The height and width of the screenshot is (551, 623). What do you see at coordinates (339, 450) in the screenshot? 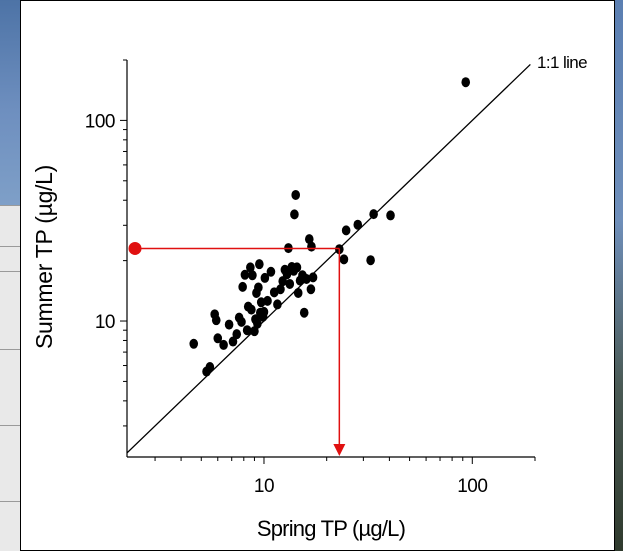
I see `highlight-arrowhead` at bounding box center [339, 450].